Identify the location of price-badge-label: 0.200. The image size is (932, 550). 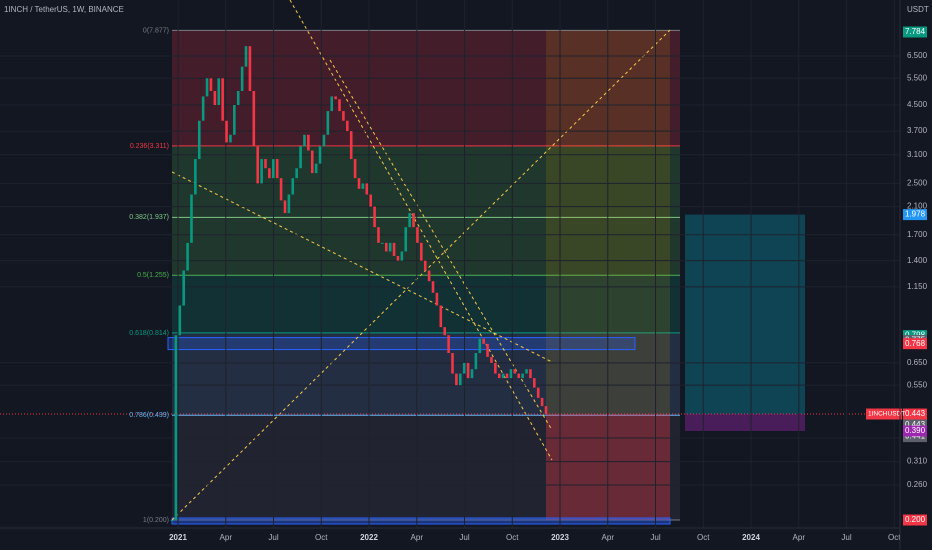
(915, 519).